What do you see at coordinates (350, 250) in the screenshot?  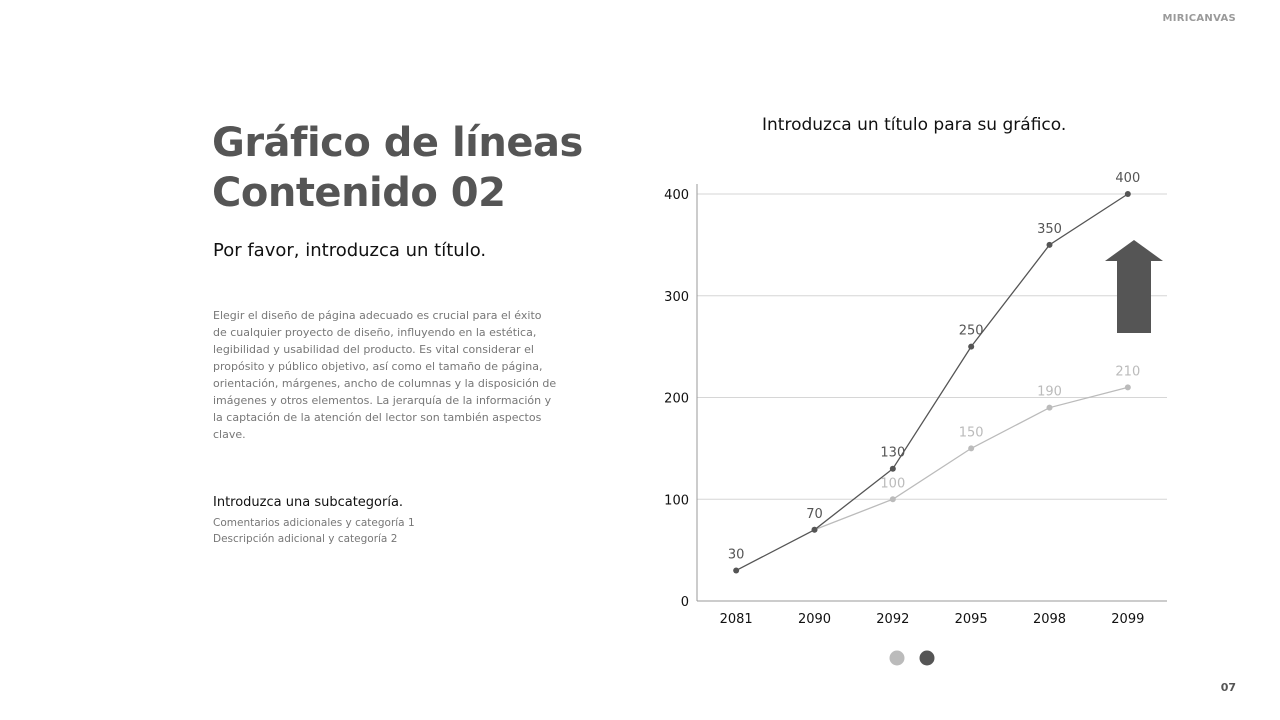 I see `subtitle: Por favor, introduzca un título.` at bounding box center [350, 250].